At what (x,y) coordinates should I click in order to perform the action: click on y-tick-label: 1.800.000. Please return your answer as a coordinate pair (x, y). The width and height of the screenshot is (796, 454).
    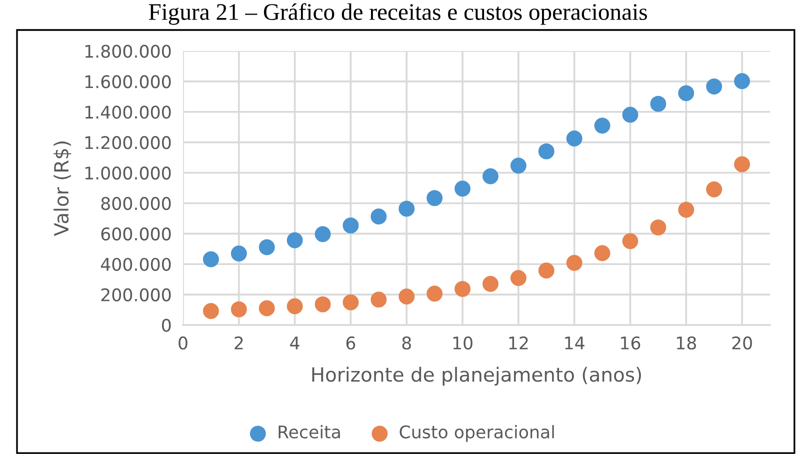
    Looking at the image, I should click on (128, 51).